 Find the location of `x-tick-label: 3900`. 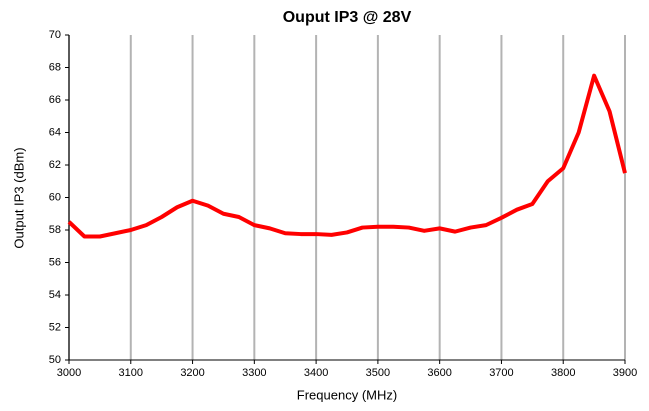

x-tick-label: 3900 is located at coordinates (625, 373).